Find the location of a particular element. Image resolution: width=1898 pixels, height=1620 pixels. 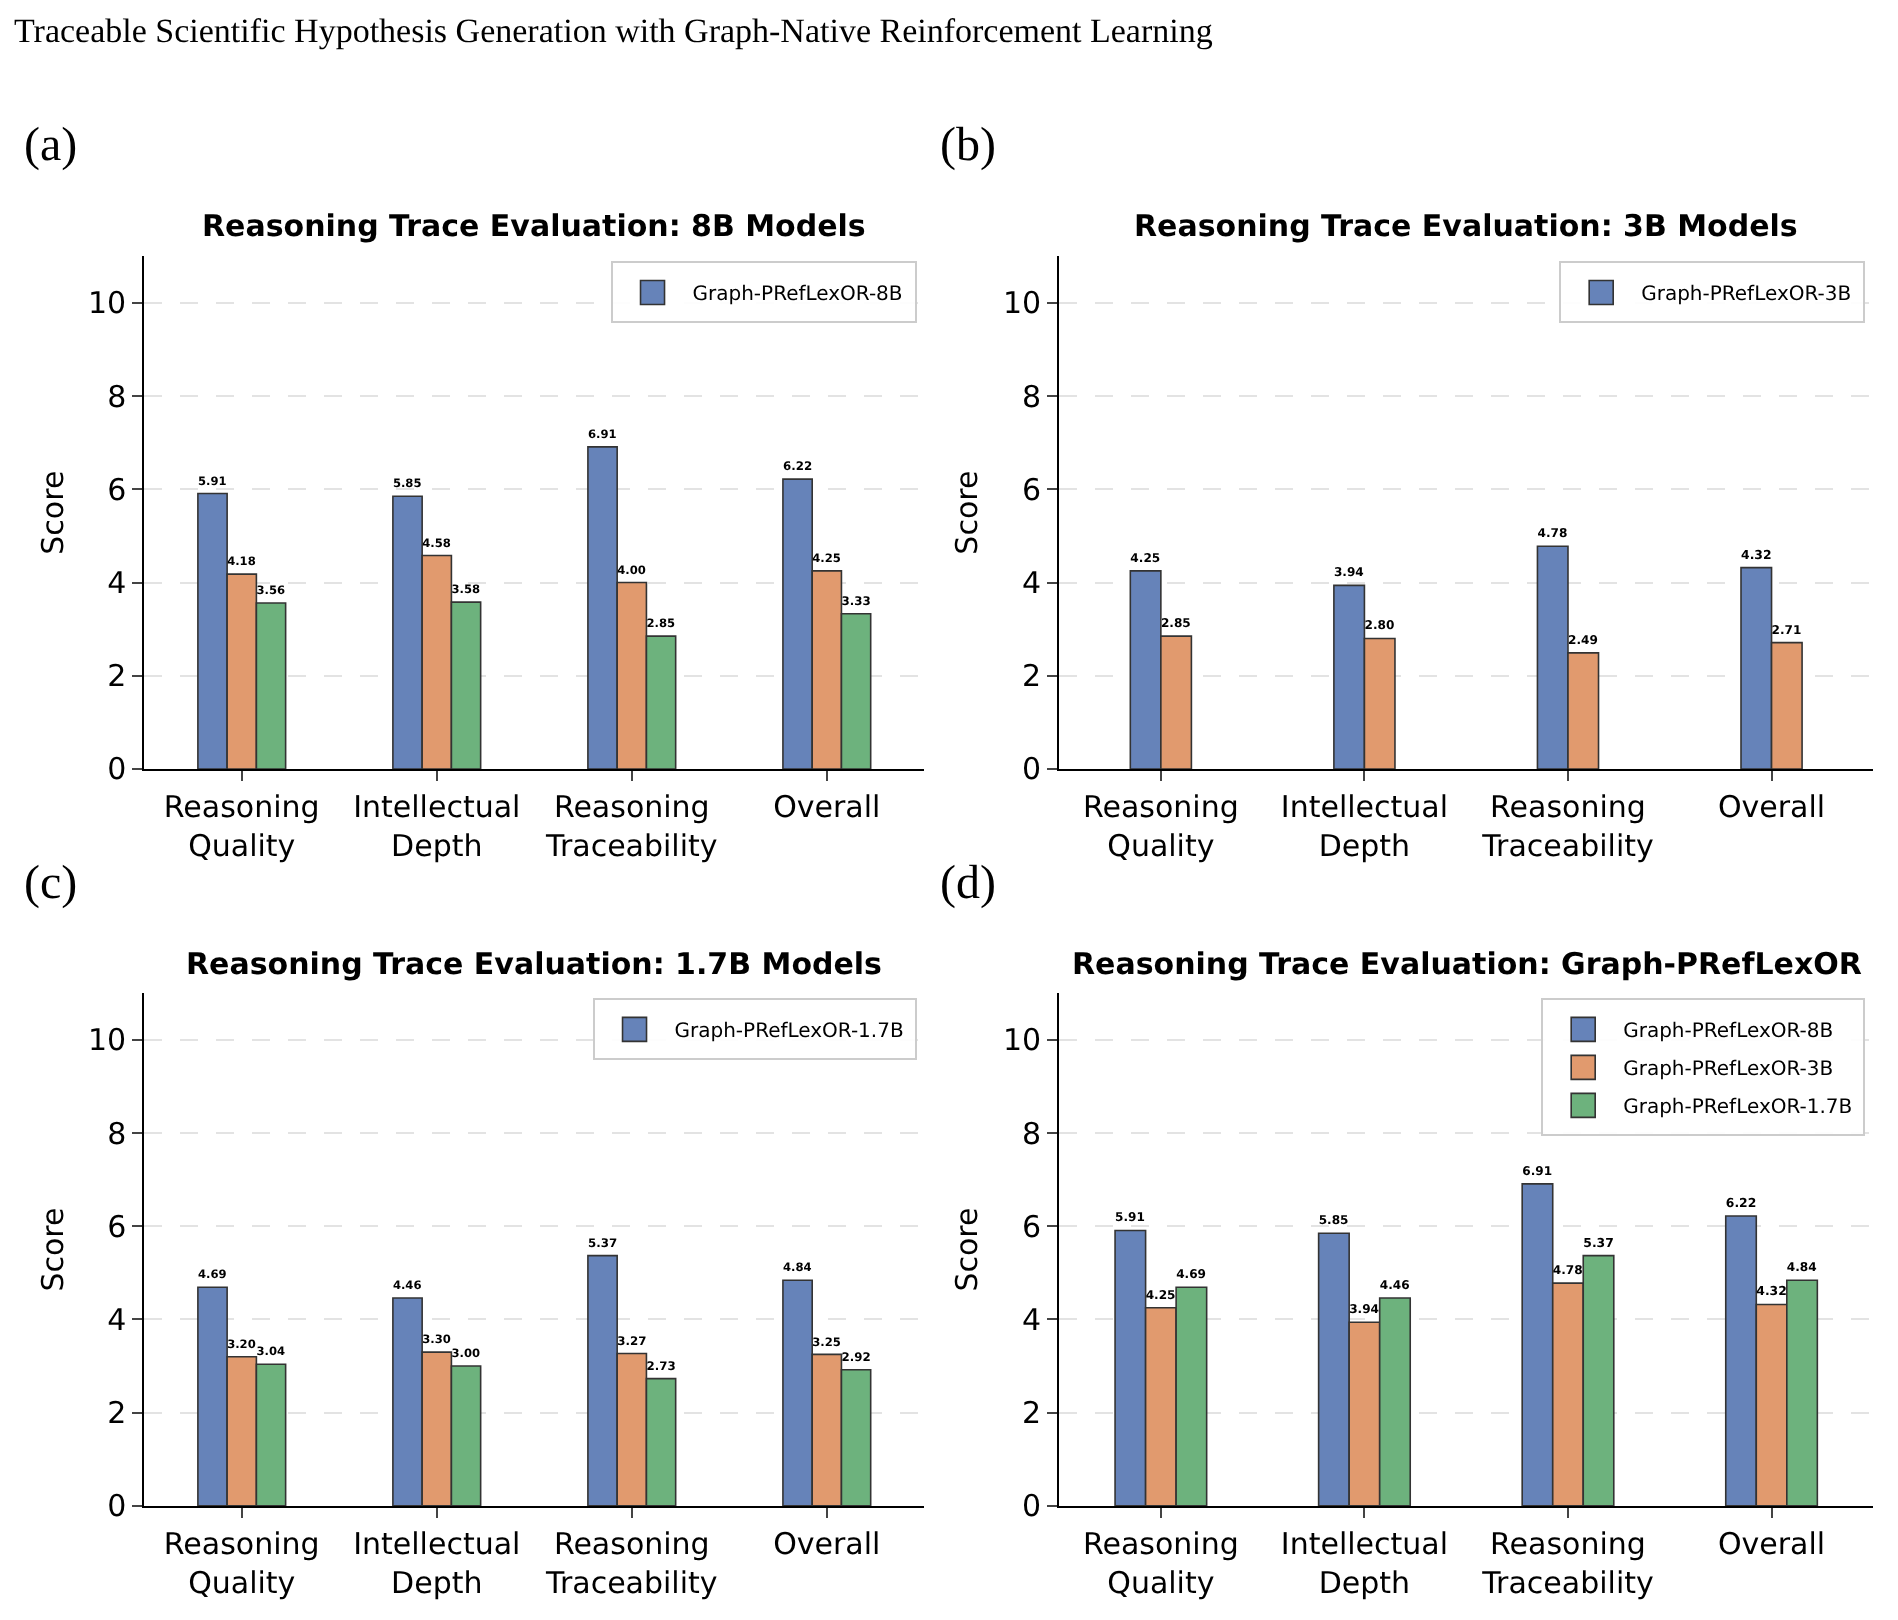

text: Traceable Scientific Hypothesis Generation with Graph-Native Reinforcement Learning is located at coordinates (614, 31).